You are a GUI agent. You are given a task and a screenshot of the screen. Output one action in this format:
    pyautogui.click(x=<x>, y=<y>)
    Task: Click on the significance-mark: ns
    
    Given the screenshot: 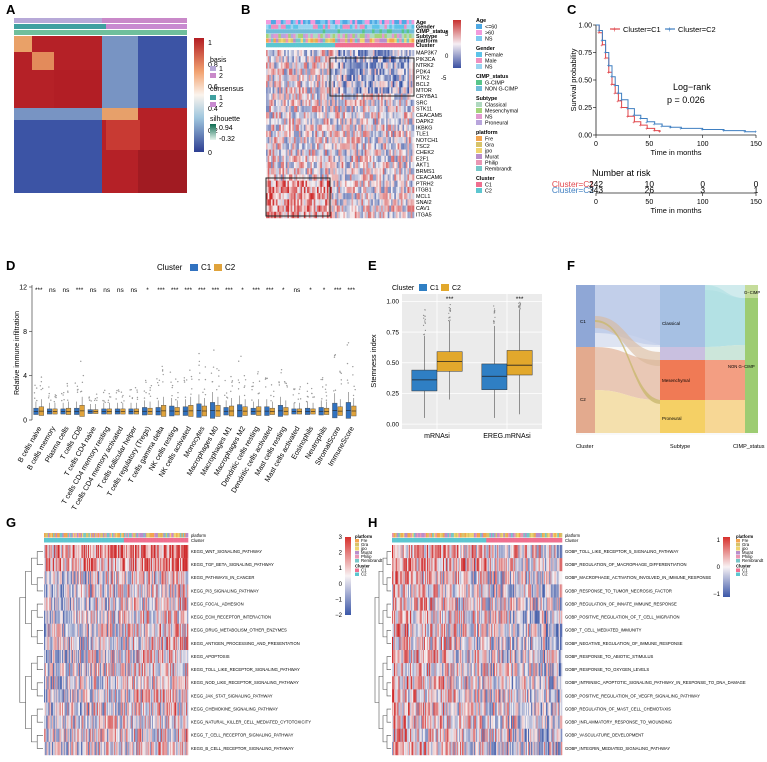 What is the action you would take?
    pyautogui.click(x=107, y=290)
    